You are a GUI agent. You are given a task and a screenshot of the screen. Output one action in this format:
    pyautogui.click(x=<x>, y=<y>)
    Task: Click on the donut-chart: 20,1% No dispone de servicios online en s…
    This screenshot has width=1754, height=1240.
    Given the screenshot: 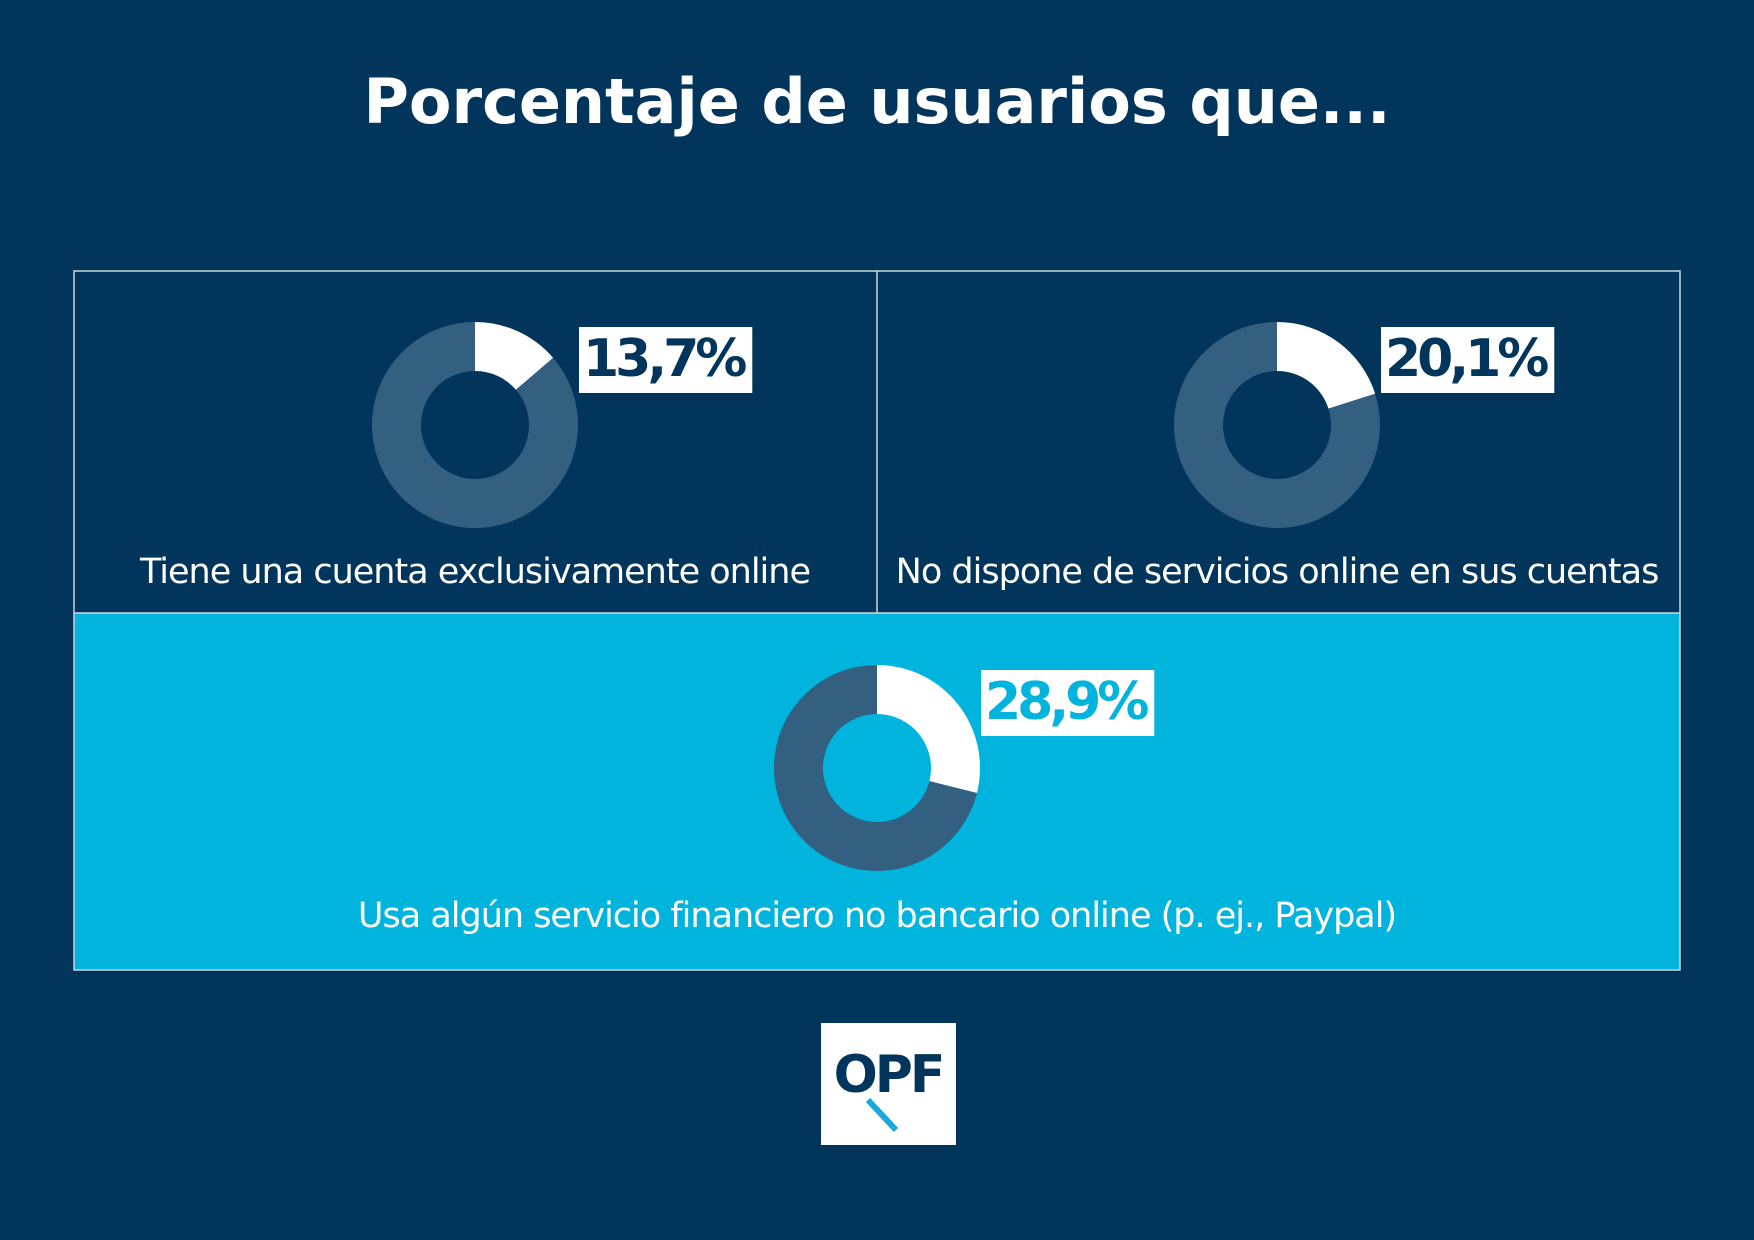 What is the action you would take?
    pyautogui.click(x=1277, y=457)
    